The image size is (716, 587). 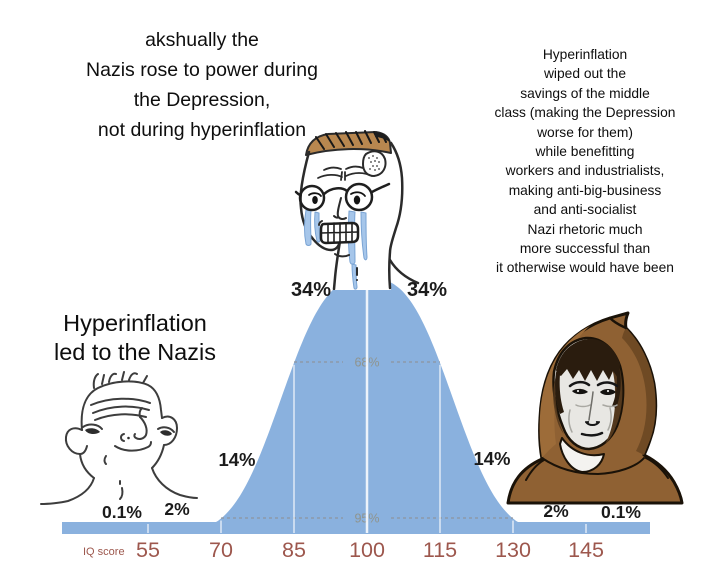 I want to click on low-iq-head, so click(x=121, y=401).